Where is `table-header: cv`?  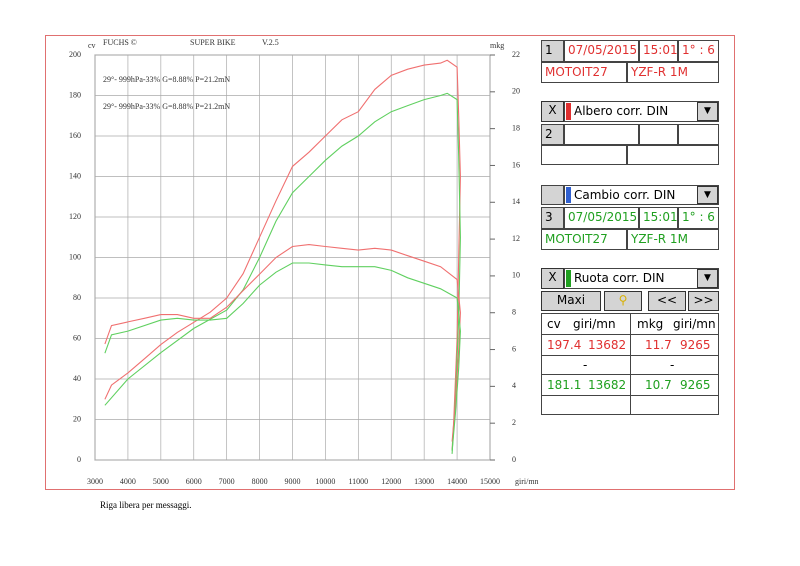
table-header: cv is located at coordinates (554, 324).